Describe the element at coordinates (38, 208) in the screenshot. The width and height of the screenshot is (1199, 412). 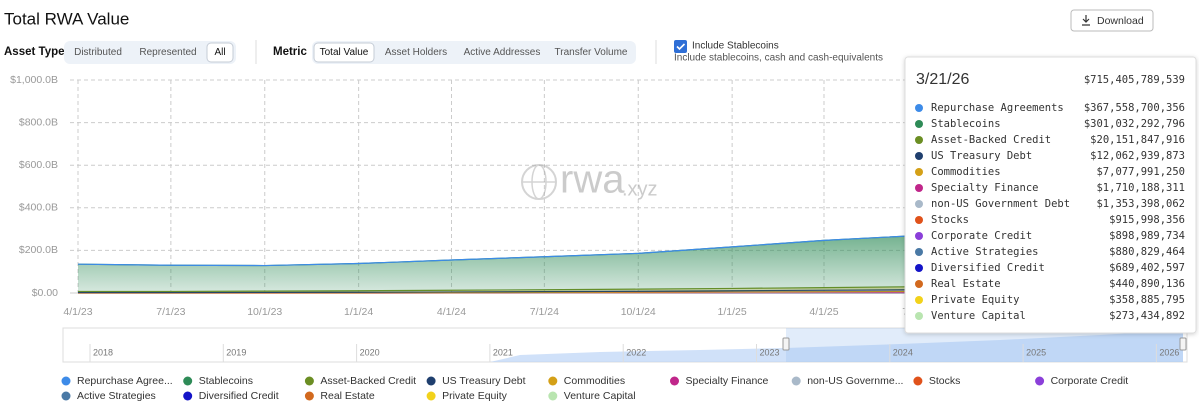
I see `y-tick-label: $400.0B` at that location.